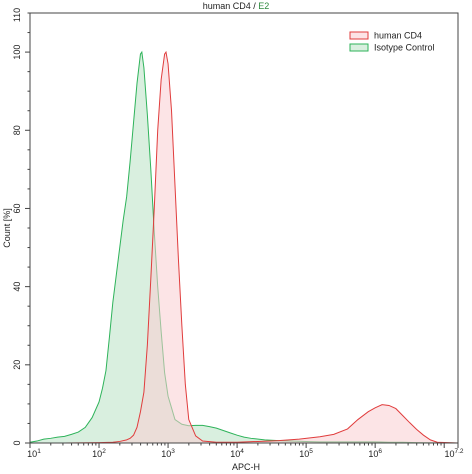 This screenshot has width=472, height=474. What do you see at coordinates (453, 453) in the screenshot?
I see `x-tick-label: 107.2` at bounding box center [453, 453].